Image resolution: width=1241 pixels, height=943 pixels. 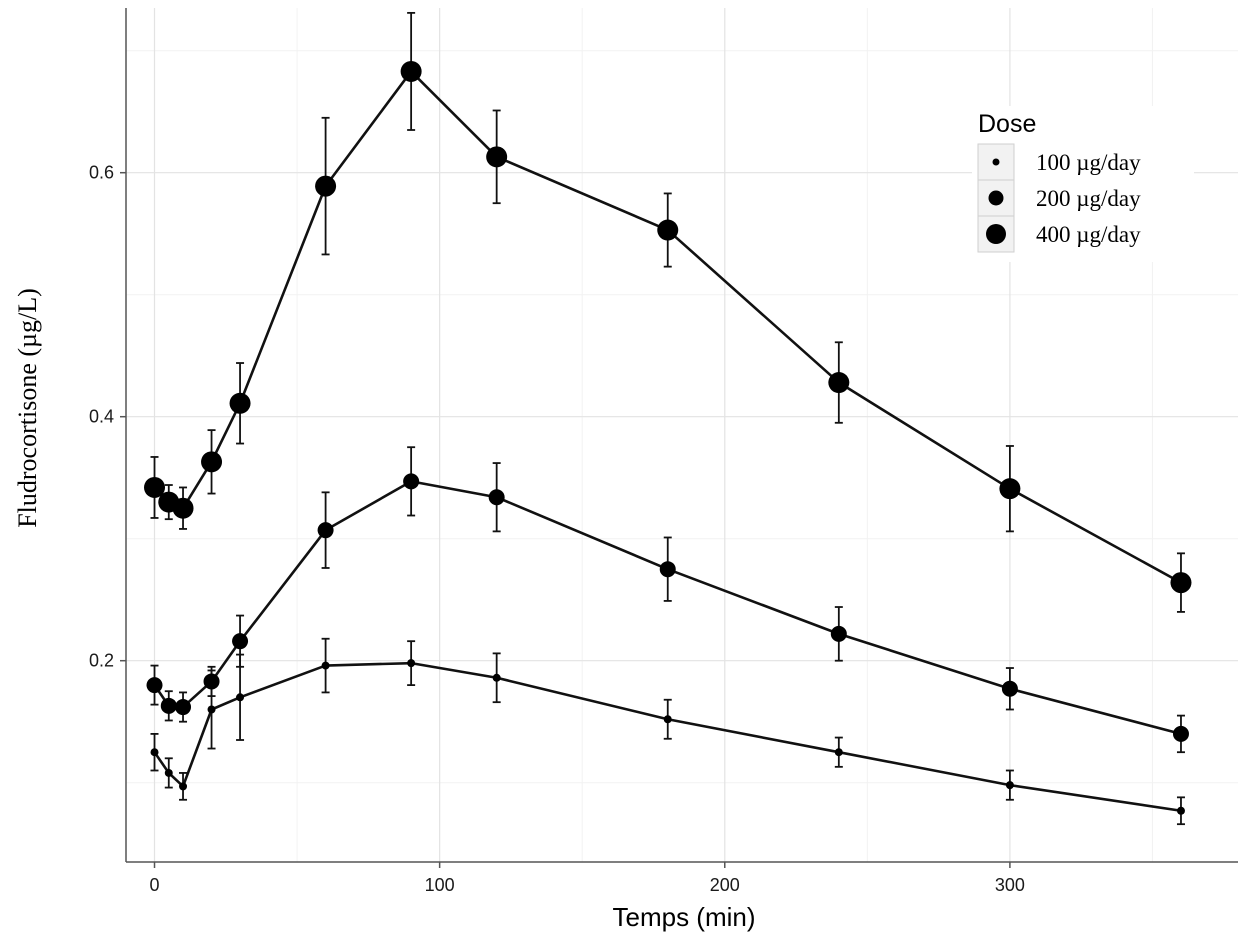 What do you see at coordinates (1007, 124) in the screenshot?
I see `legend-title: Dose` at bounding box center [1007, 124].